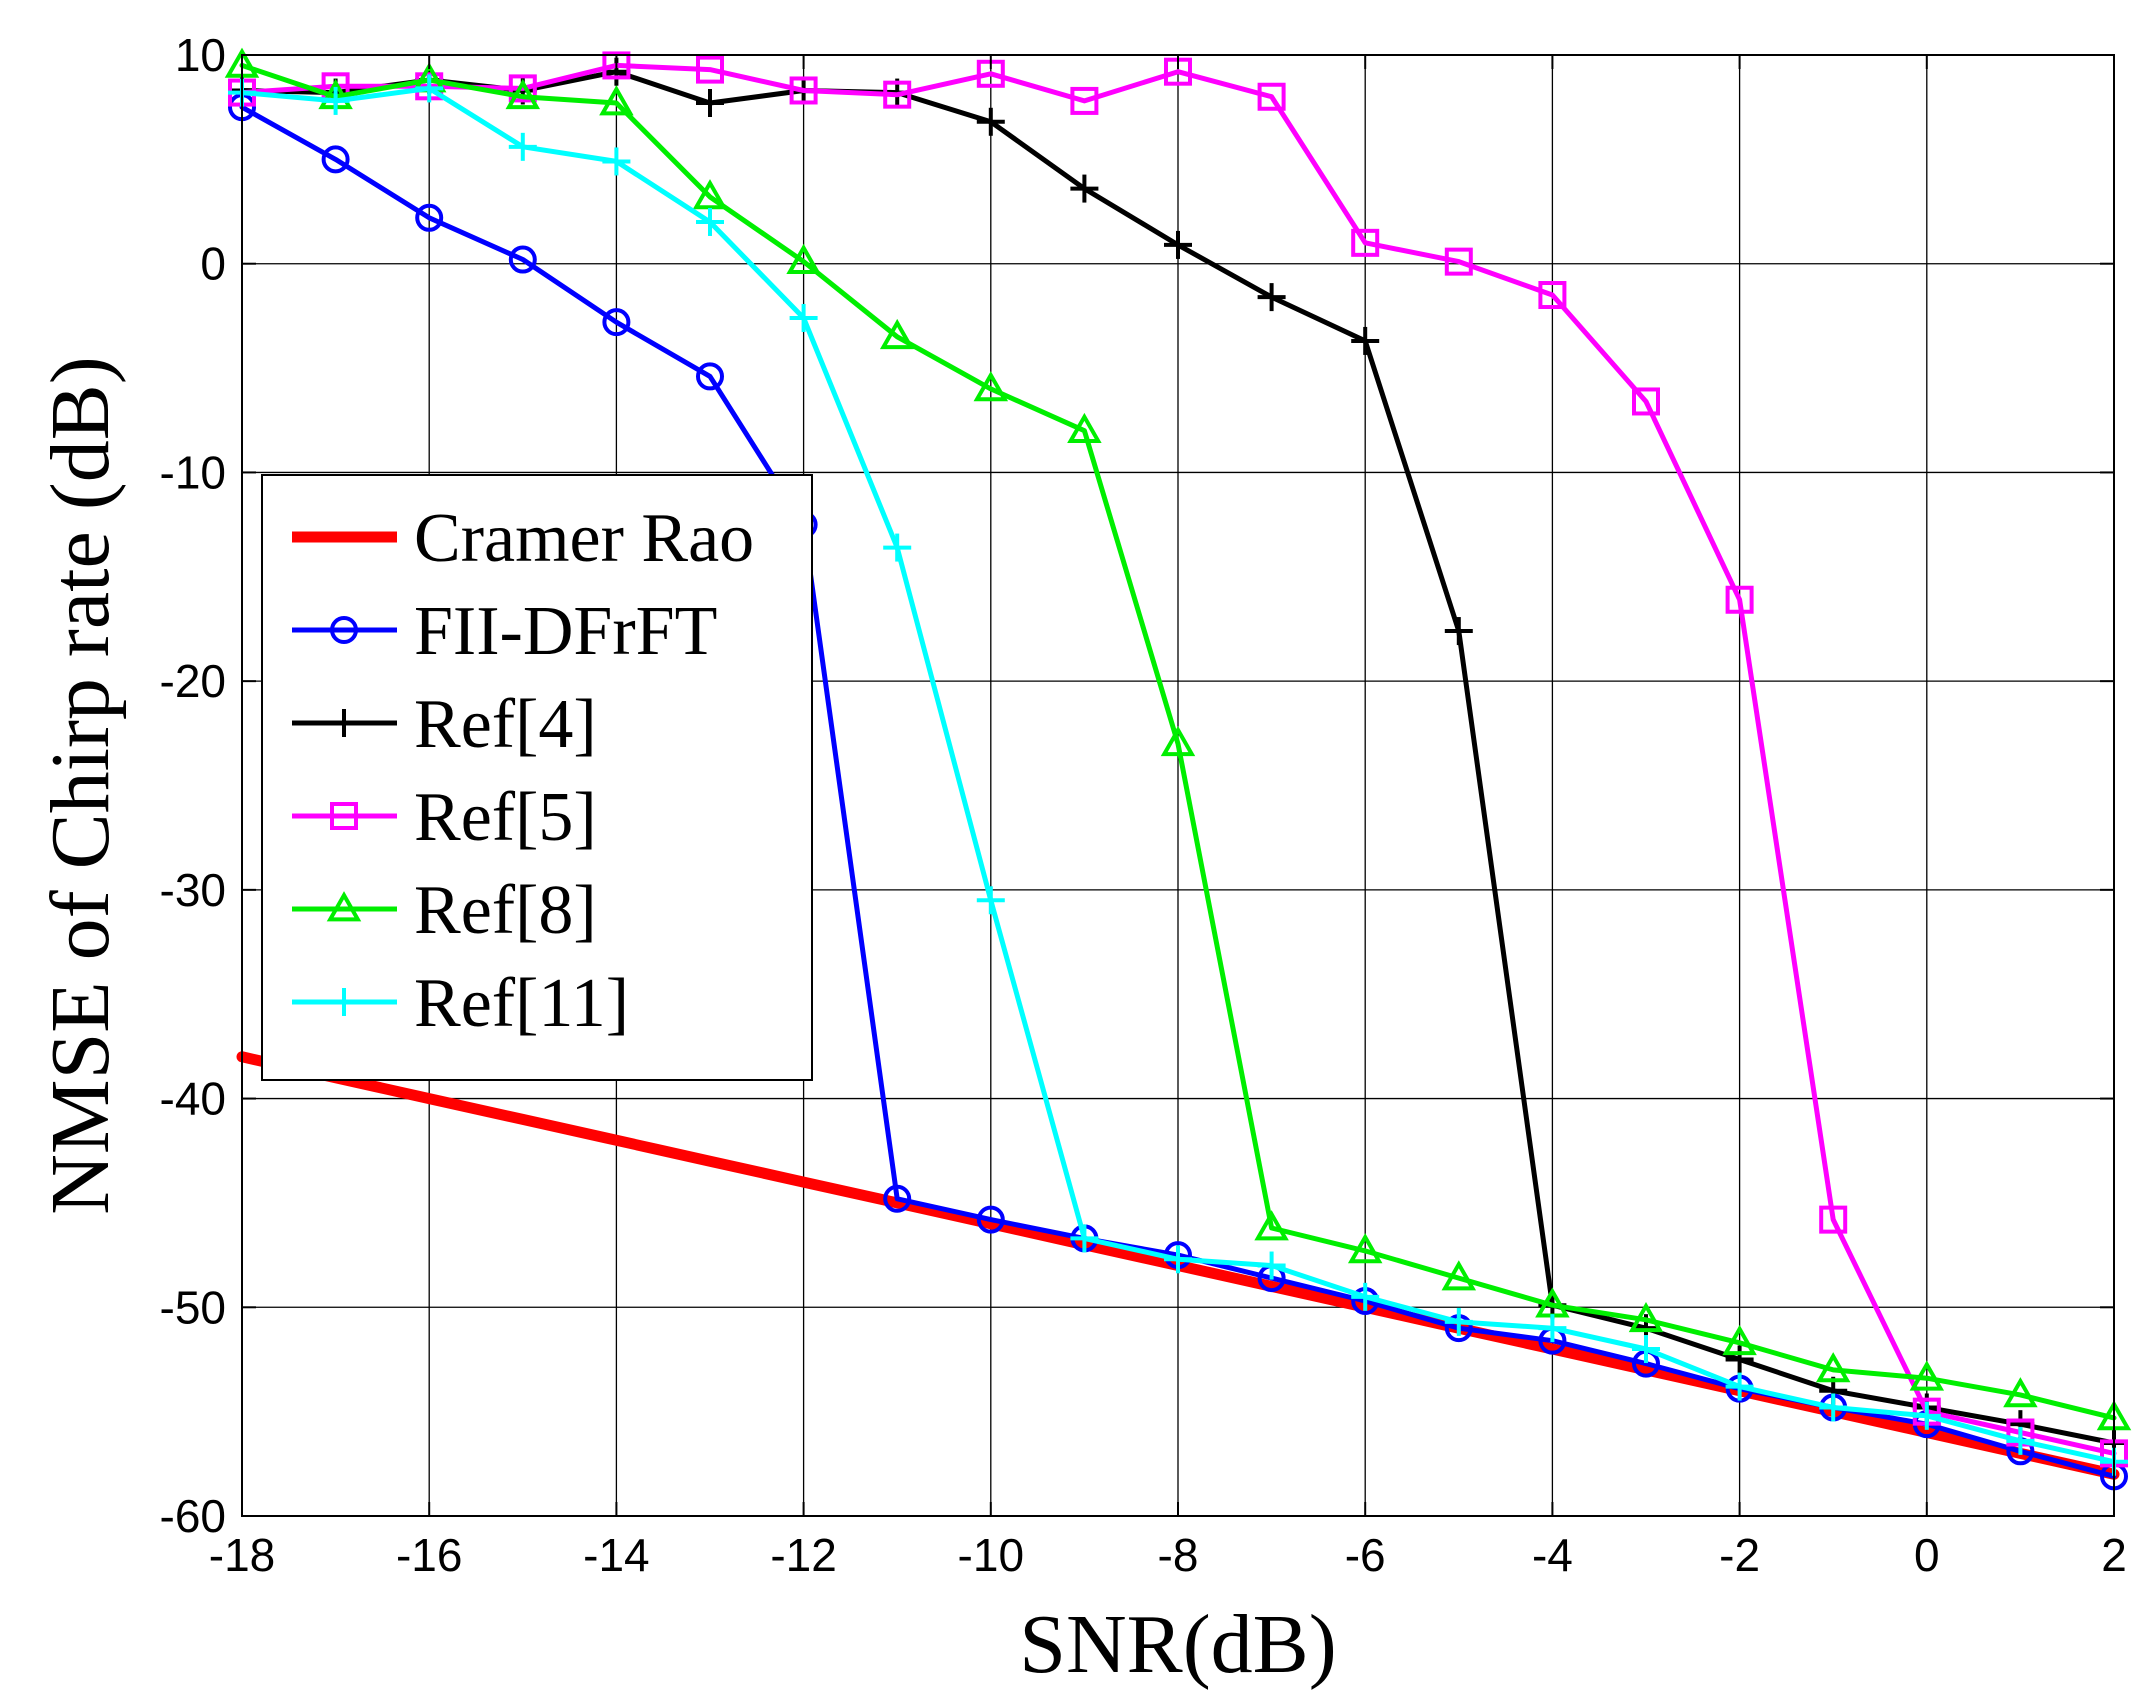  Describe the element at coordinates (193, 890) in the screenshot. I see `y-tick-label: -30` at that location.